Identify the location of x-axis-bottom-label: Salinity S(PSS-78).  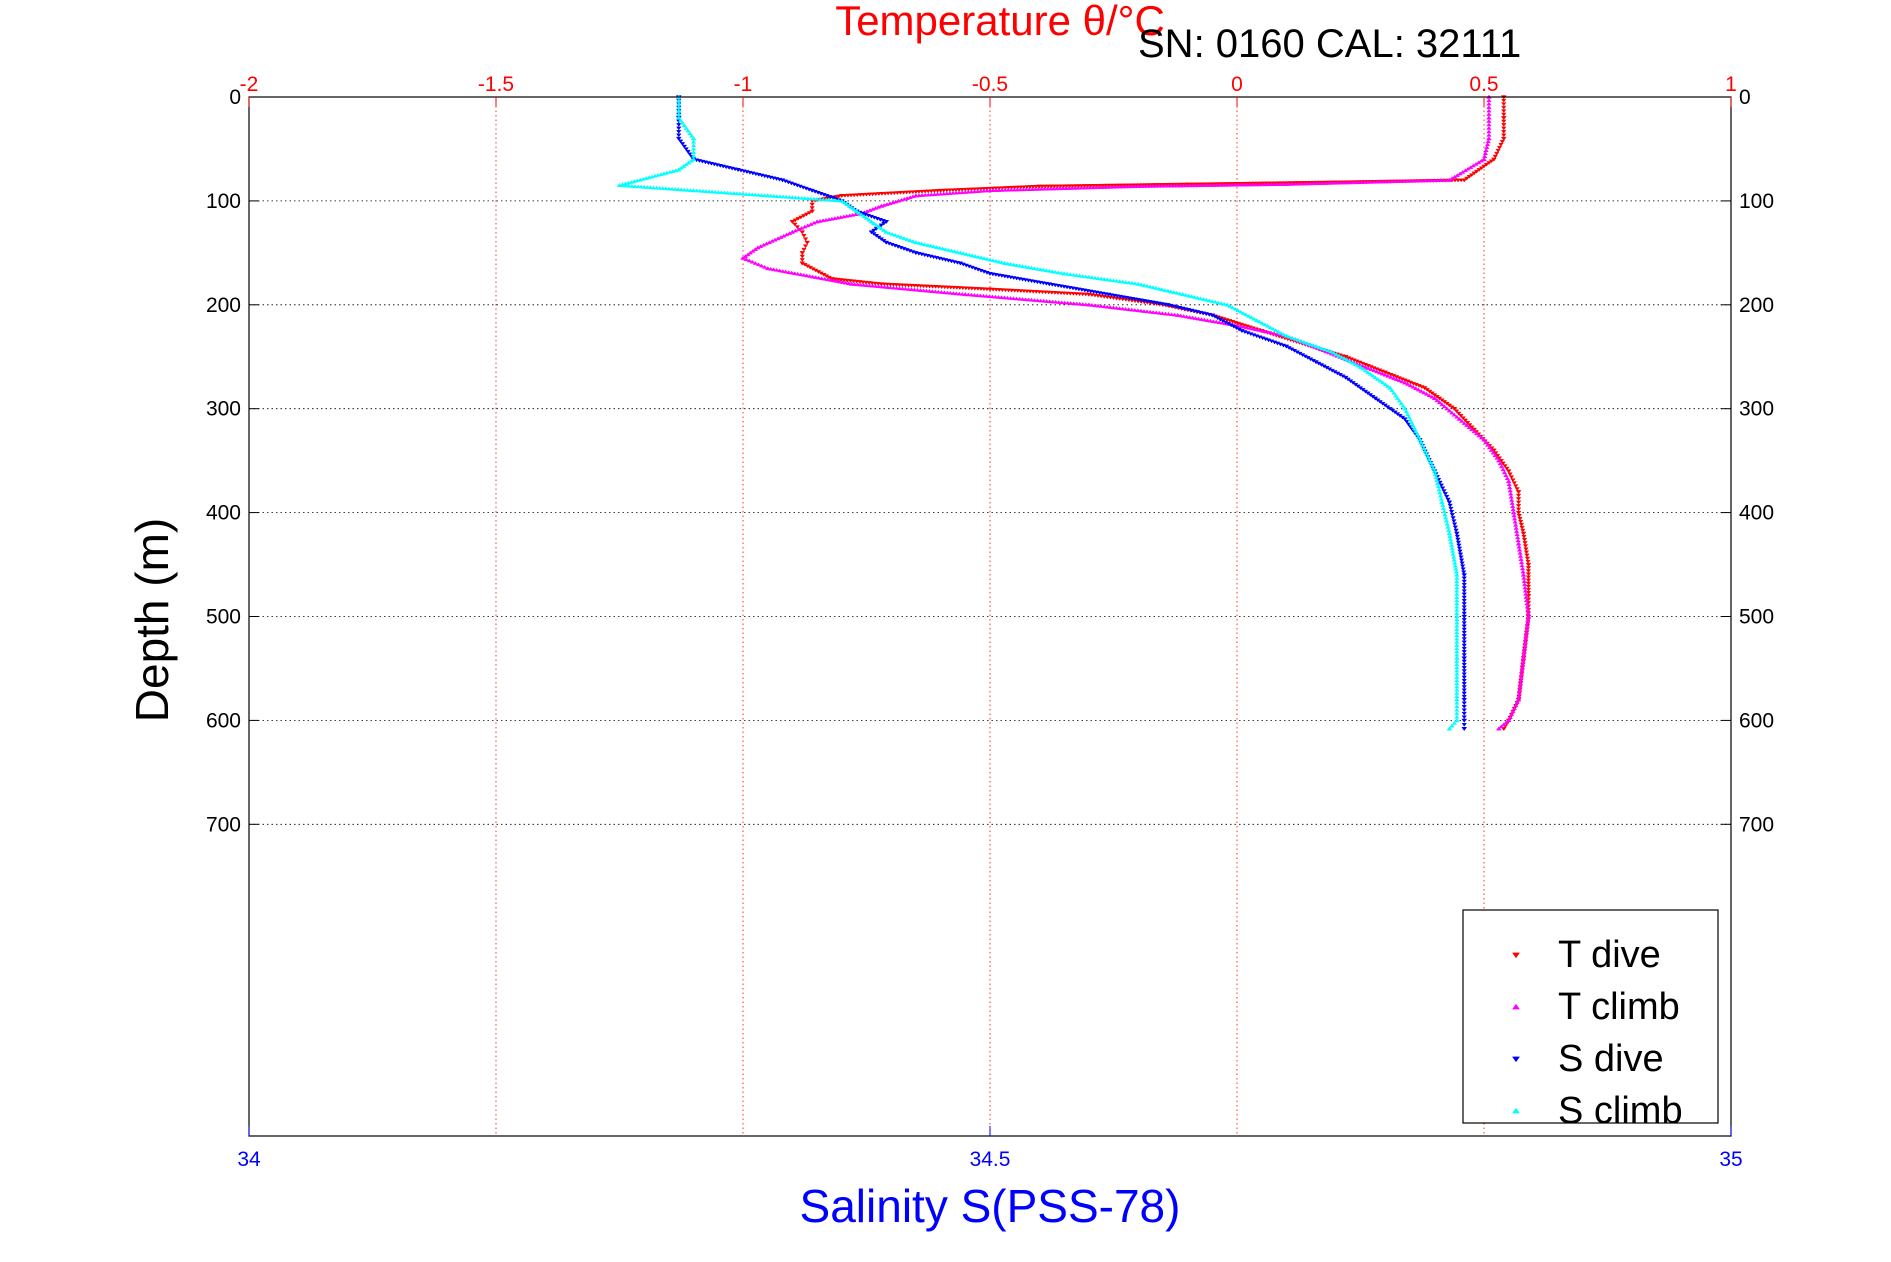
(990, 1206).